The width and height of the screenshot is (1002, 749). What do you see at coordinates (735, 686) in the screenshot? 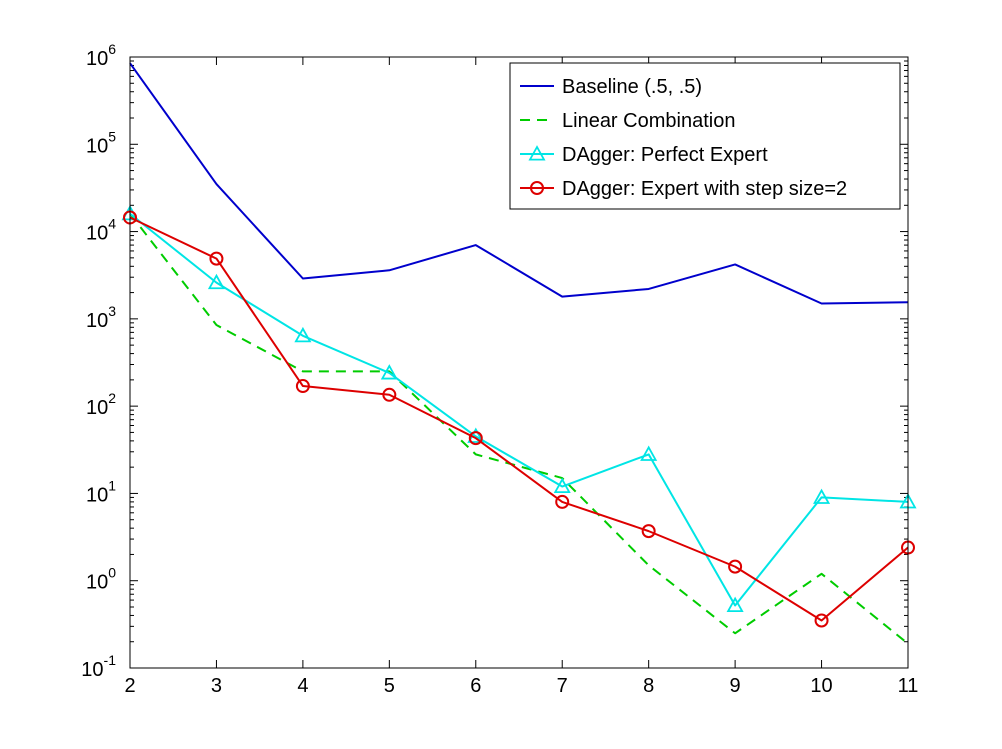
I see `x-tick-label: 9` at bounding box center [735, 686].